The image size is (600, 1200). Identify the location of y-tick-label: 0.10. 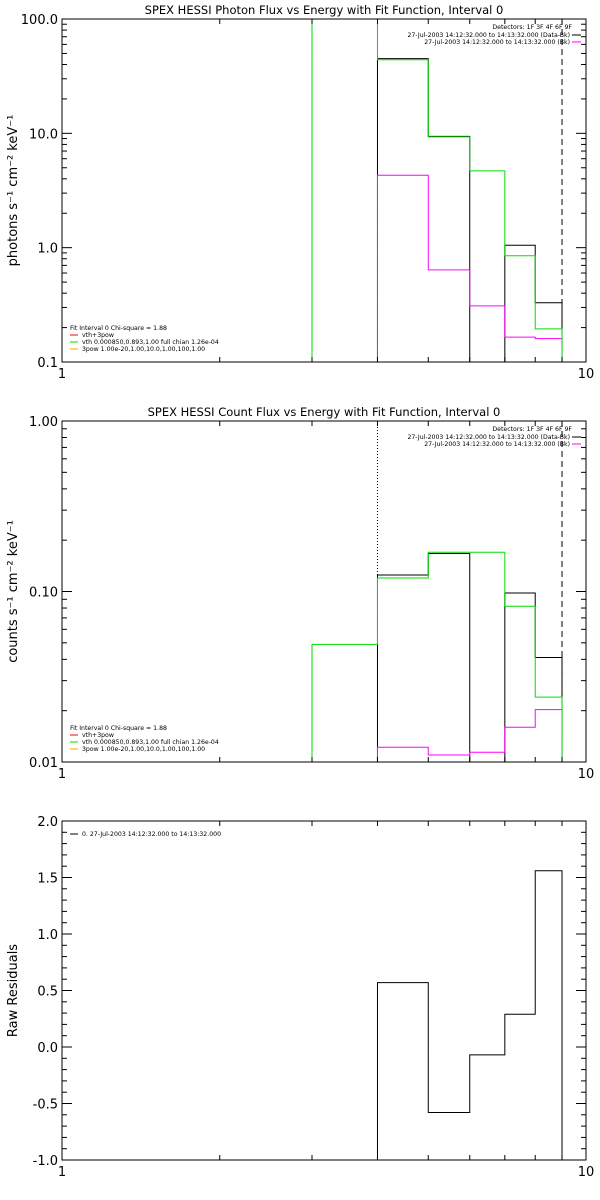
(43, 593).